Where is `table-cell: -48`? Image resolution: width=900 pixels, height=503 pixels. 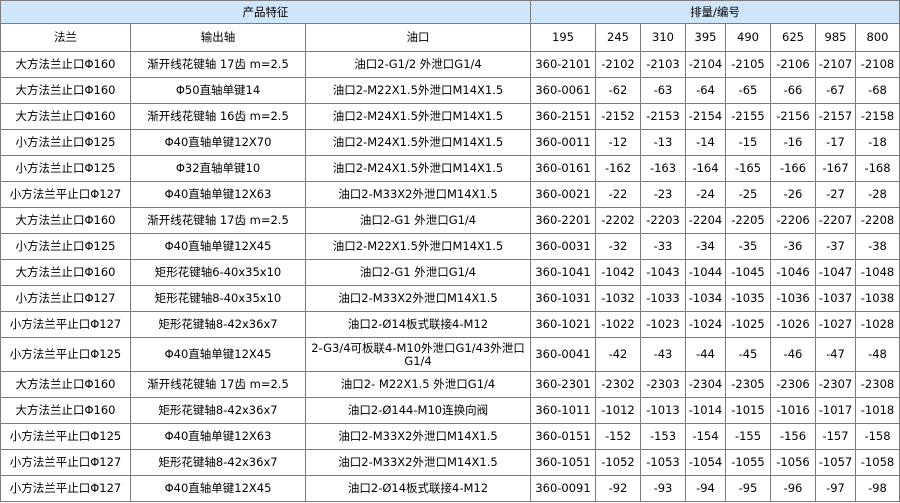 table-cell: -48 is located at coordinates (877, 354).